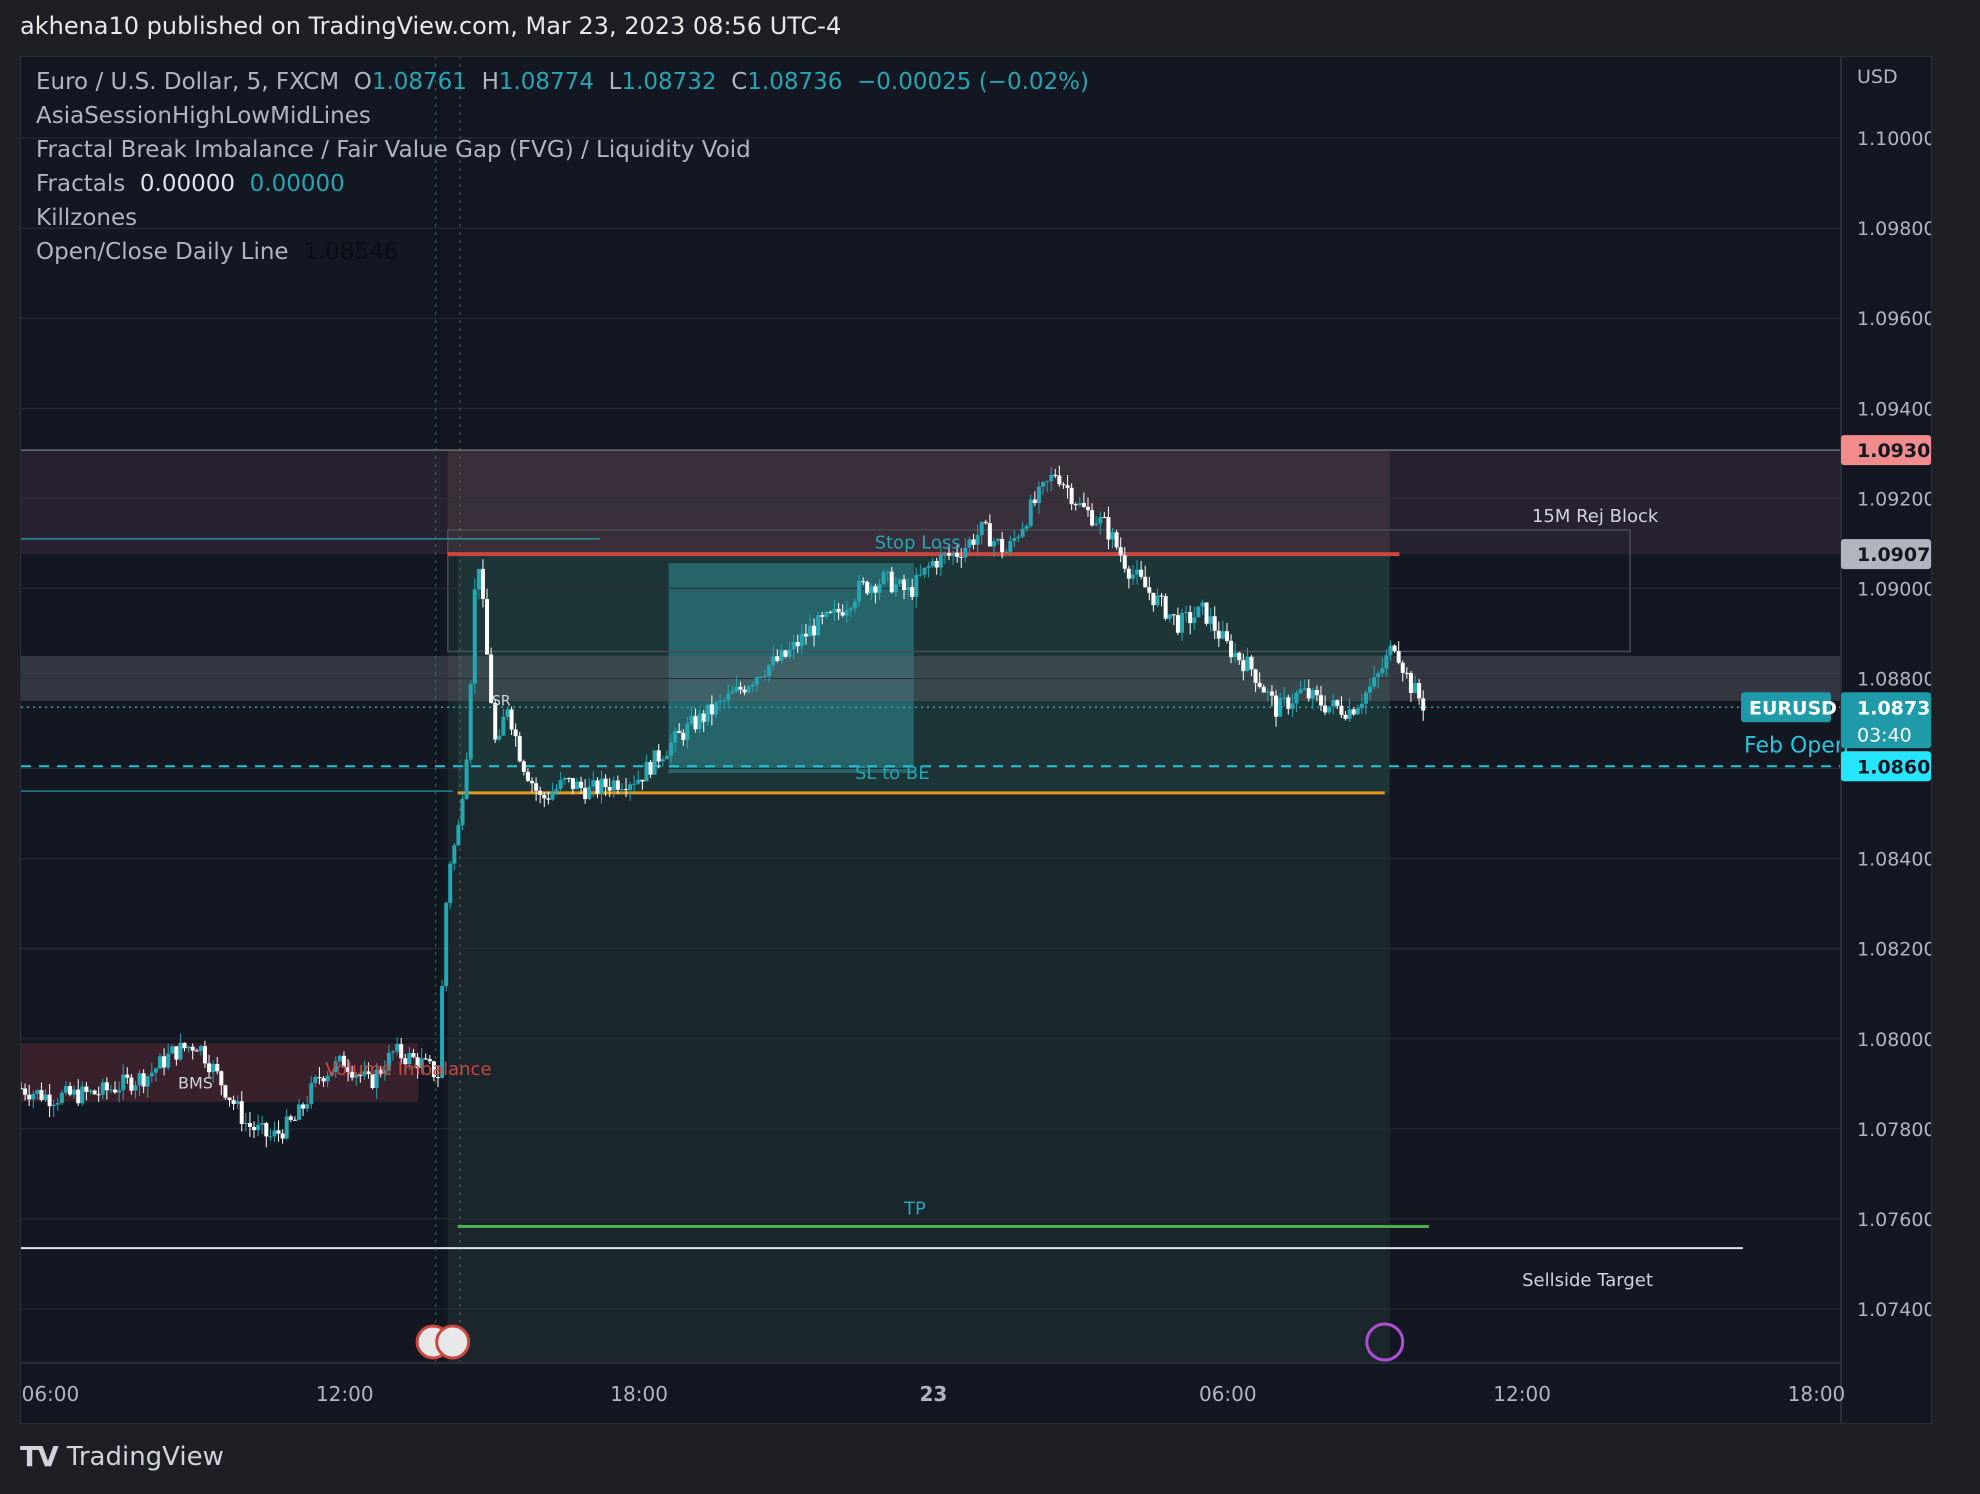 The width and height of the screenshot is (1980, 1494). I want to click on open-close-value: 1.08546, so click(351, 252).